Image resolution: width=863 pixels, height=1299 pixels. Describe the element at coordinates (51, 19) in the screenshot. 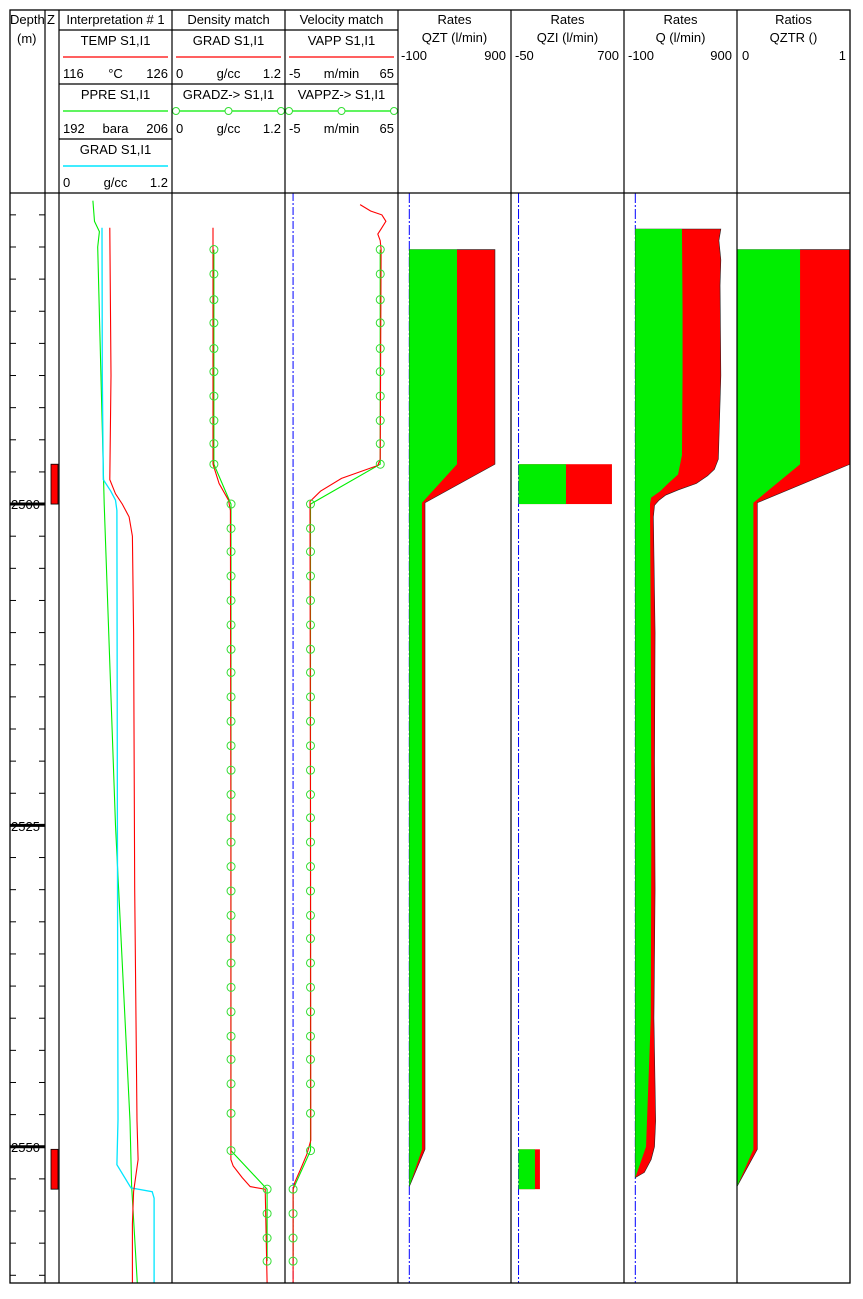

I see `z-title: Z` at that location.